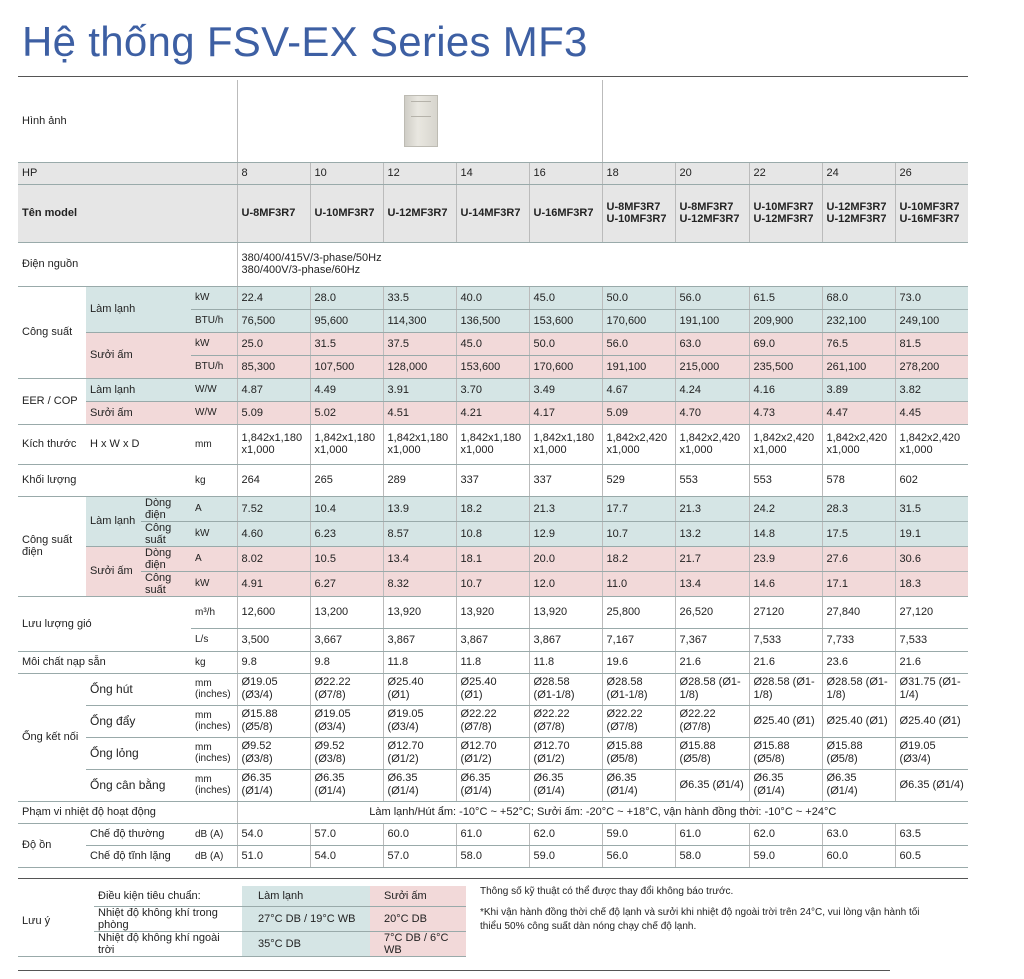 The height and width of the screenshot is (979, 1024). Describe the element at coordinates (785, 480) in the screenshot. I see `weight-value: 553` at that location.